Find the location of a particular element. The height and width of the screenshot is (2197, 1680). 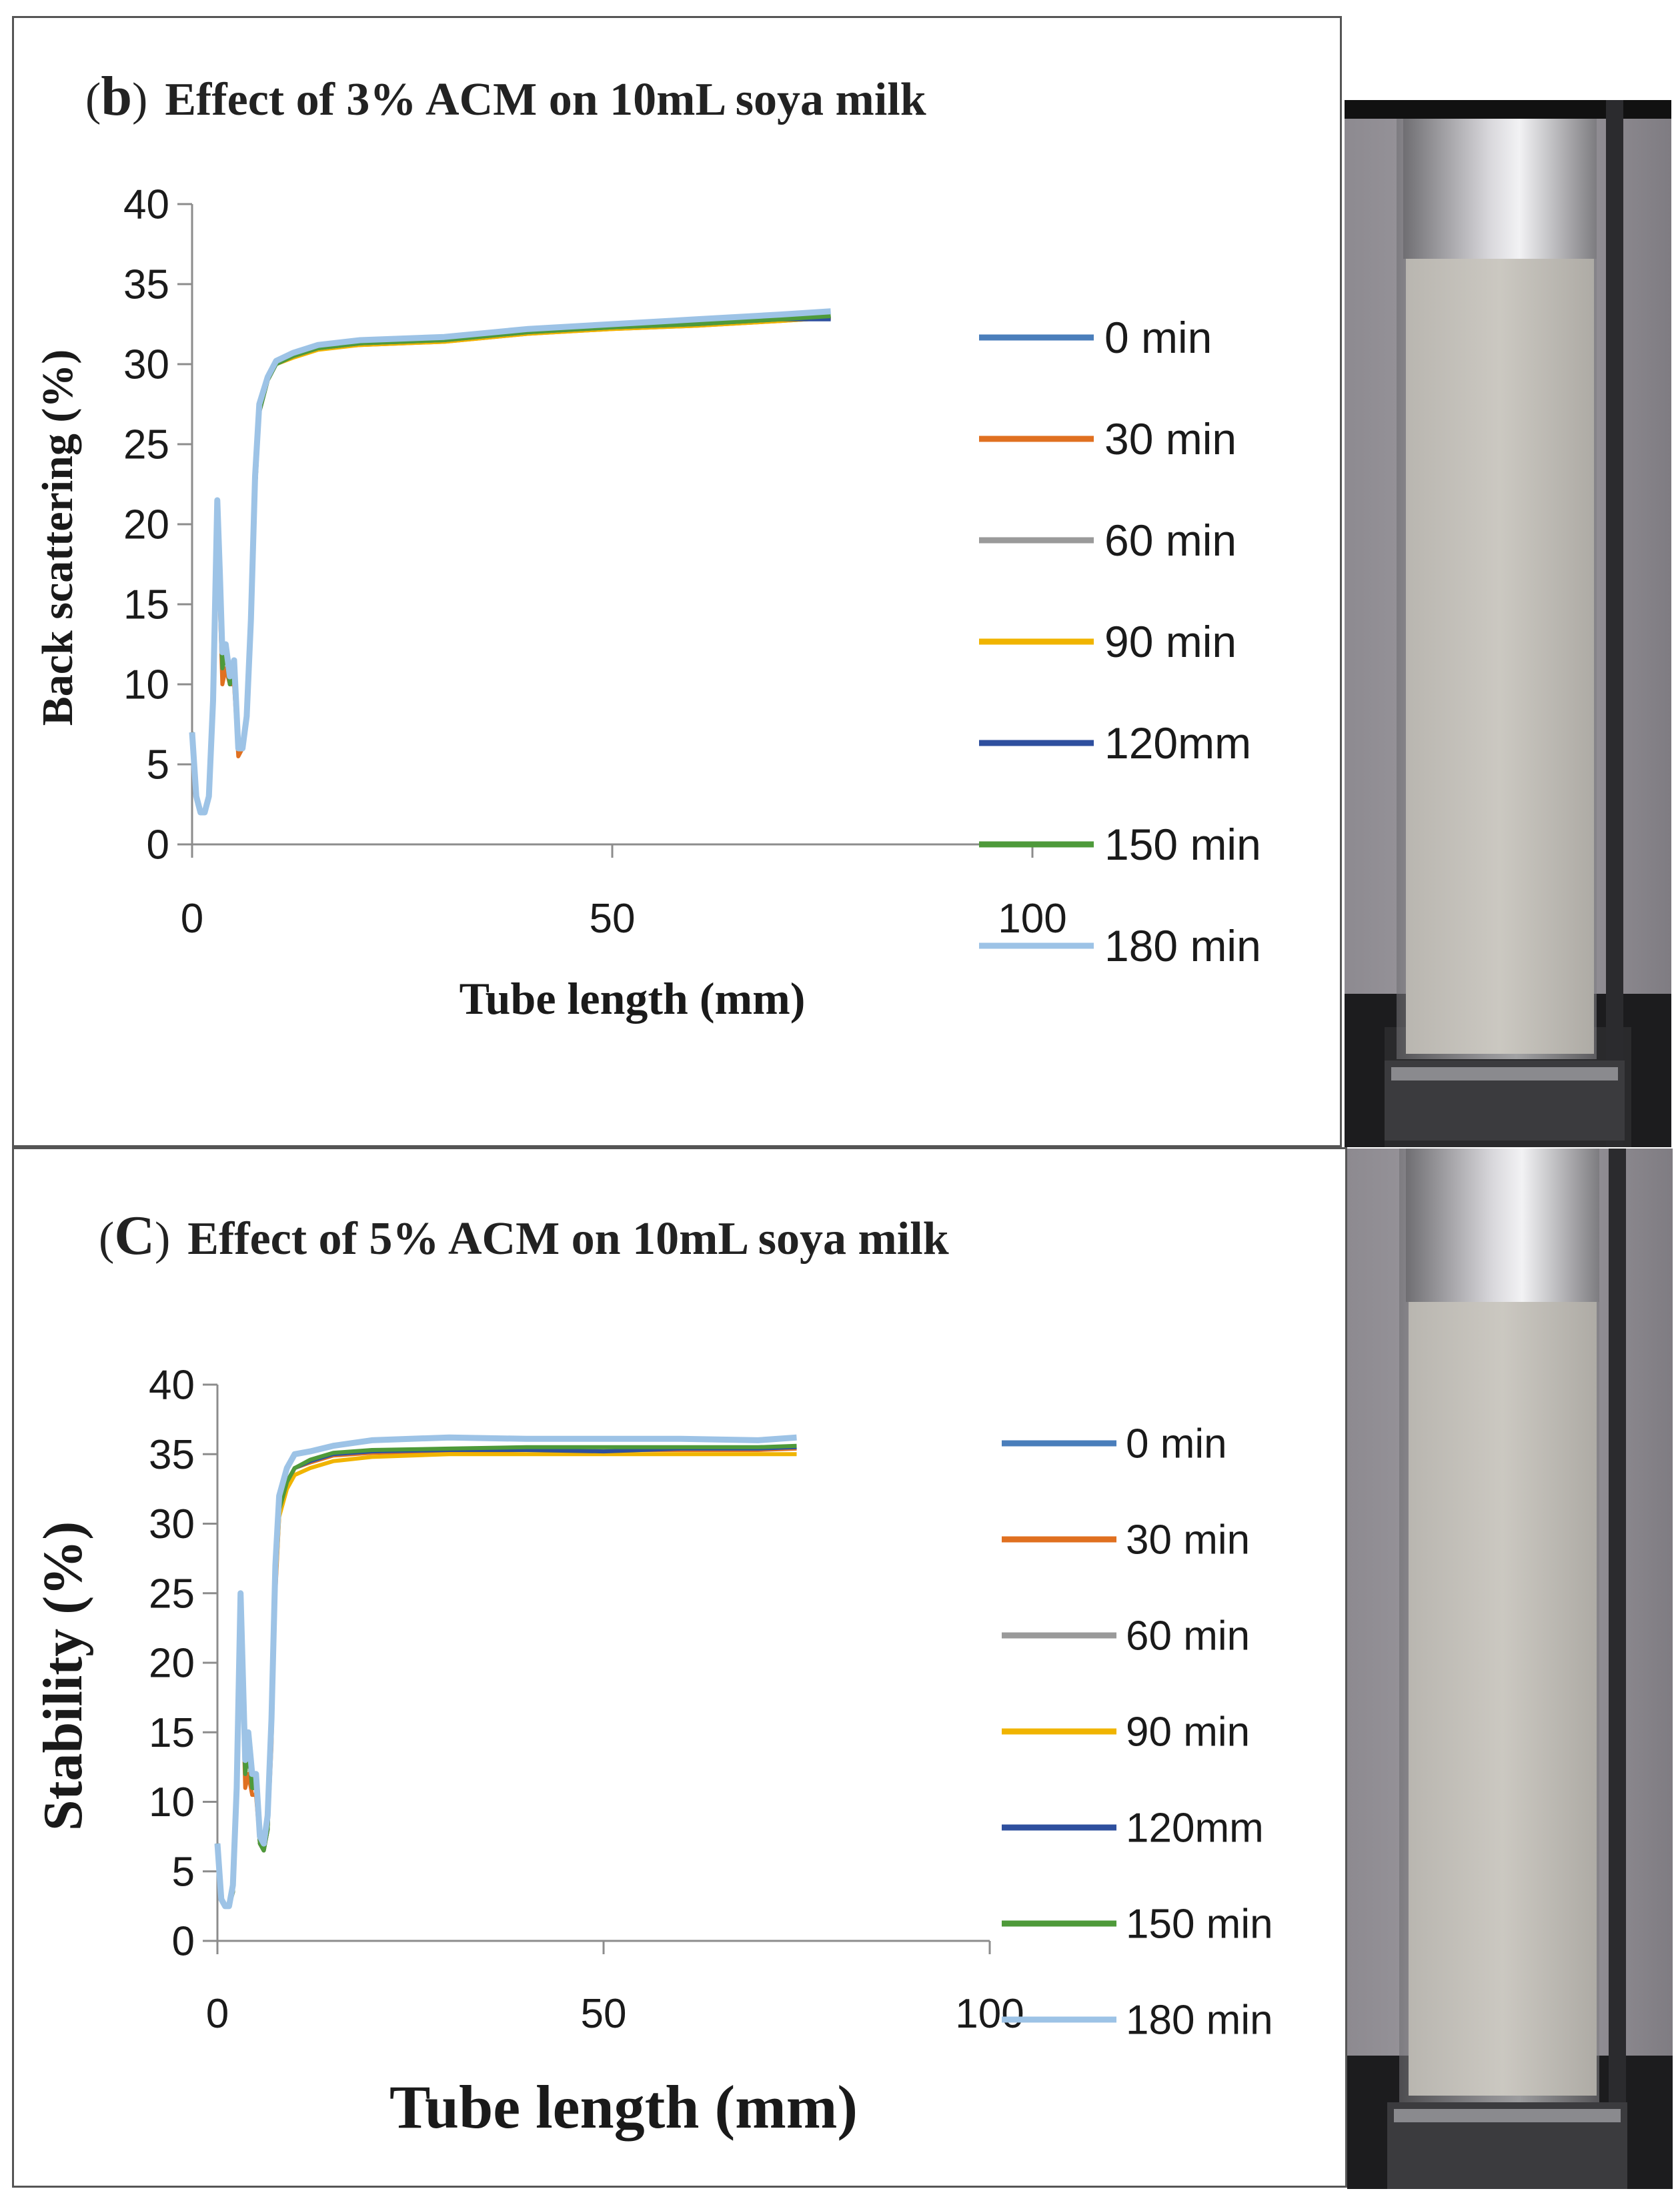

y-axis-title: Back scattering (%) is located at coordinates (57, 537).